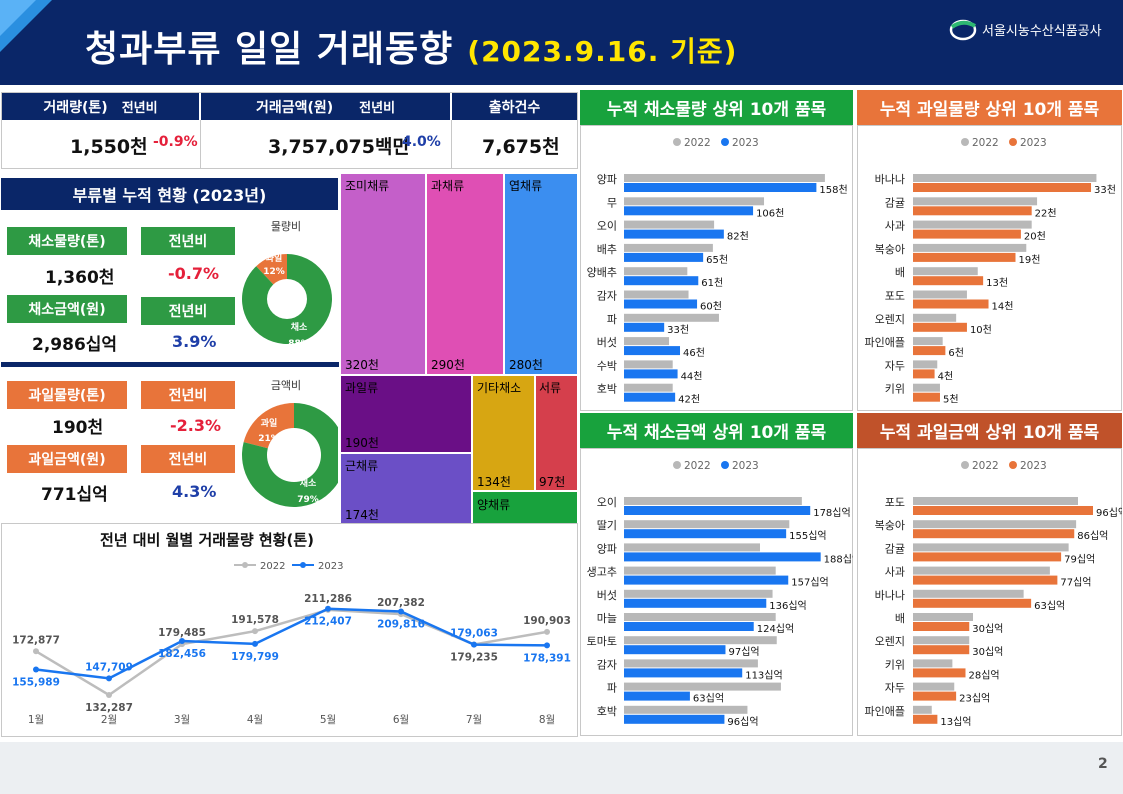 The image size is (1123, 794). What do you see at coordinates (738, 237) in the screenshot?
I see `bar-value-label: 82천` at bounding box center [738, 237].